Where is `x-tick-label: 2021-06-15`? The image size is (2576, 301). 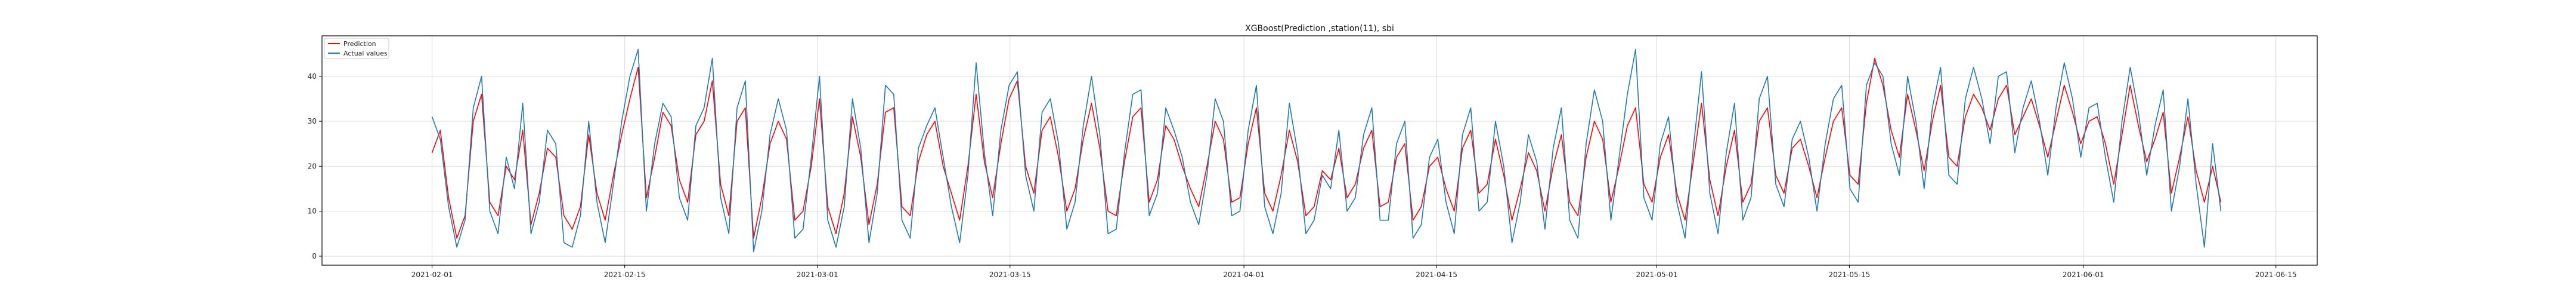 x-tick-label: 2021-06-15 is located at coordinates (2276, 275).